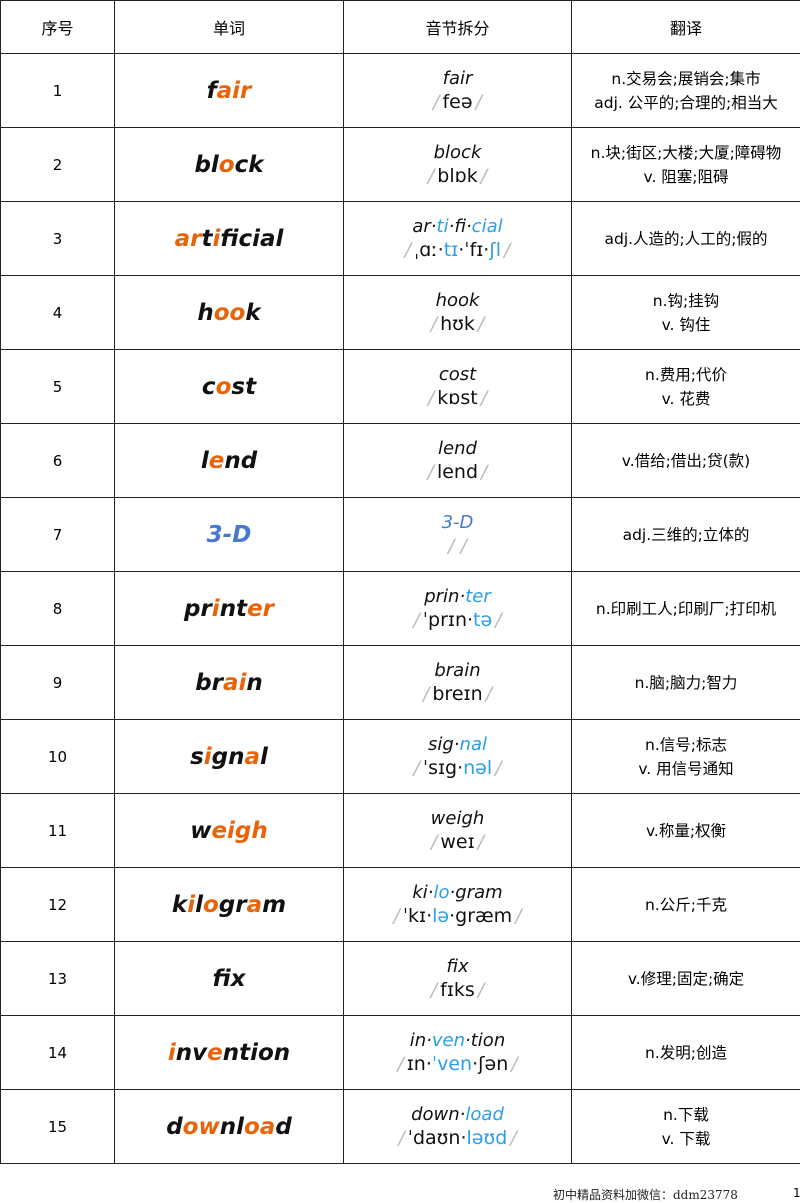  I want to click on phonetic-segment: ˈsɪg·, so click(443, 767).